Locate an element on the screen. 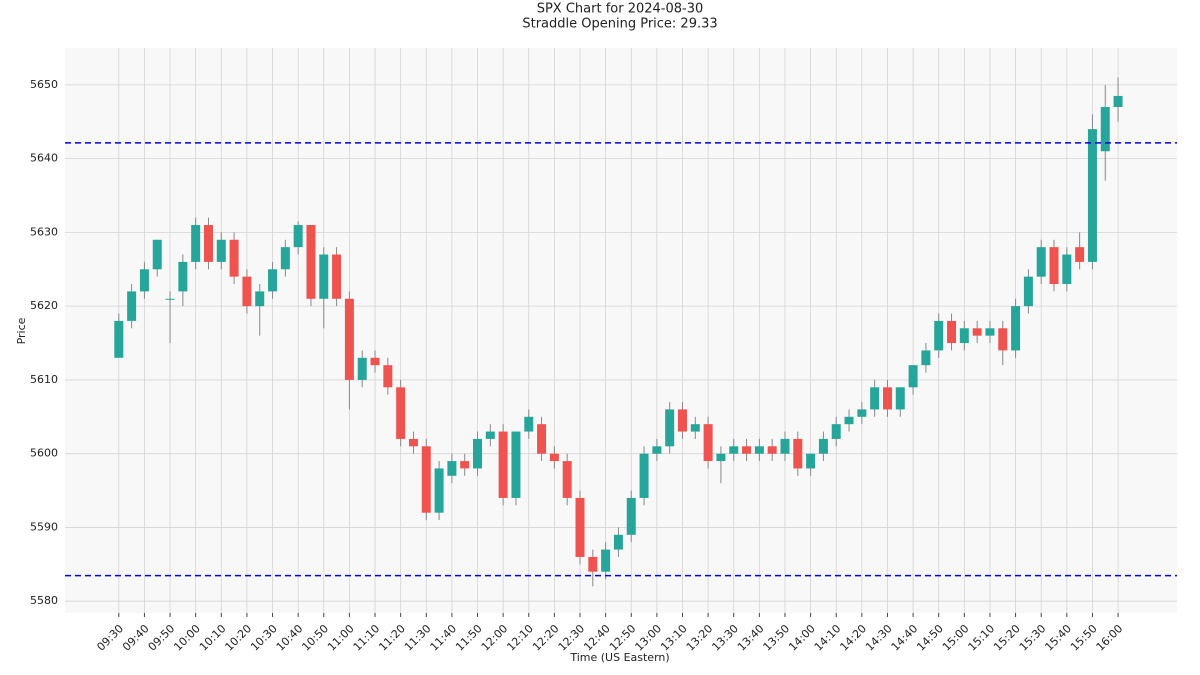 Image resolution: width=1200 pixels, height=675 pixels. x-tick-label: 13:10 is located at coordinates (674, 638).